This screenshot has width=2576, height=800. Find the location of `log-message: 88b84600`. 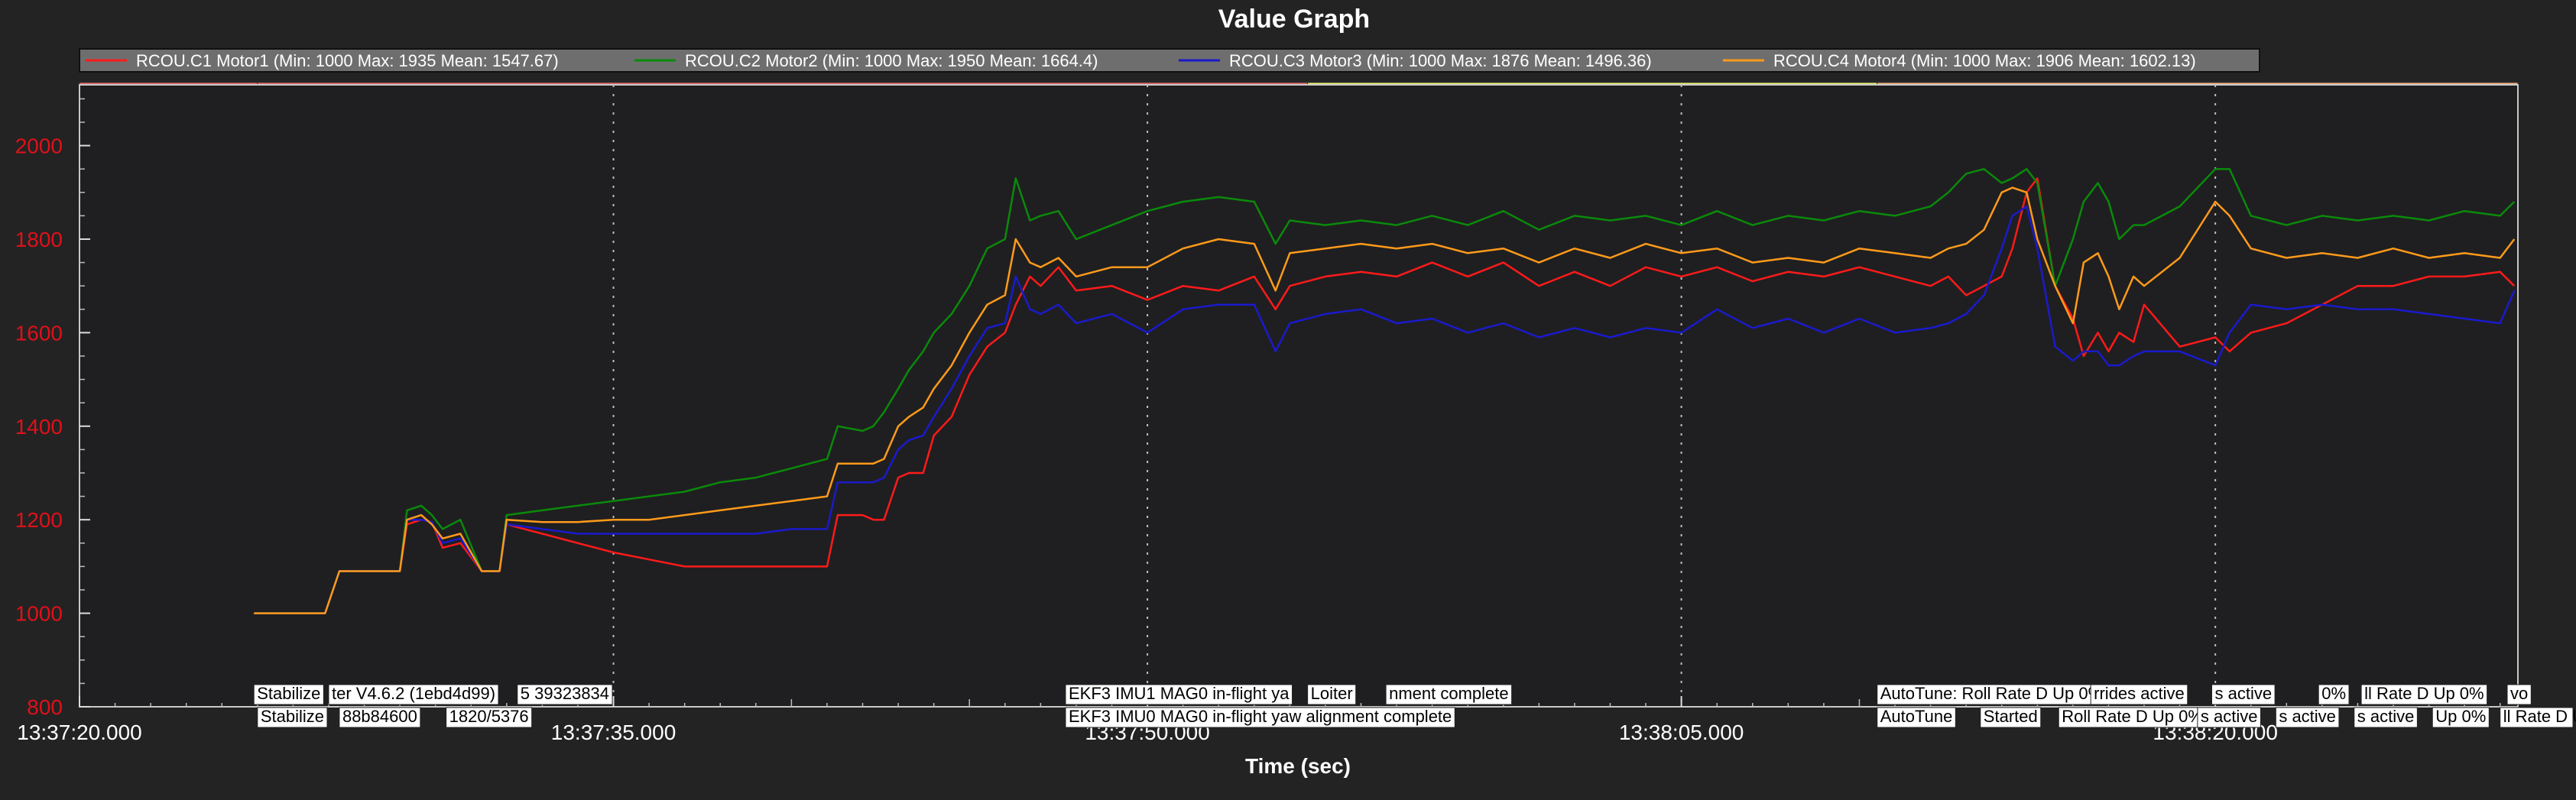

log-message: 88b84600 is located at coordinates (380, 717).